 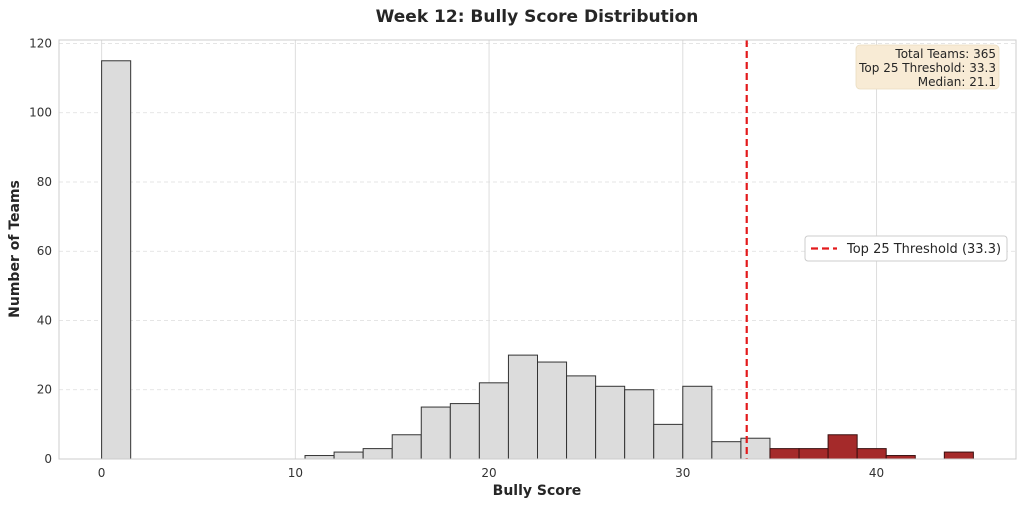 I want to click on y-tick-label: 0, so click(x=48, y=459).